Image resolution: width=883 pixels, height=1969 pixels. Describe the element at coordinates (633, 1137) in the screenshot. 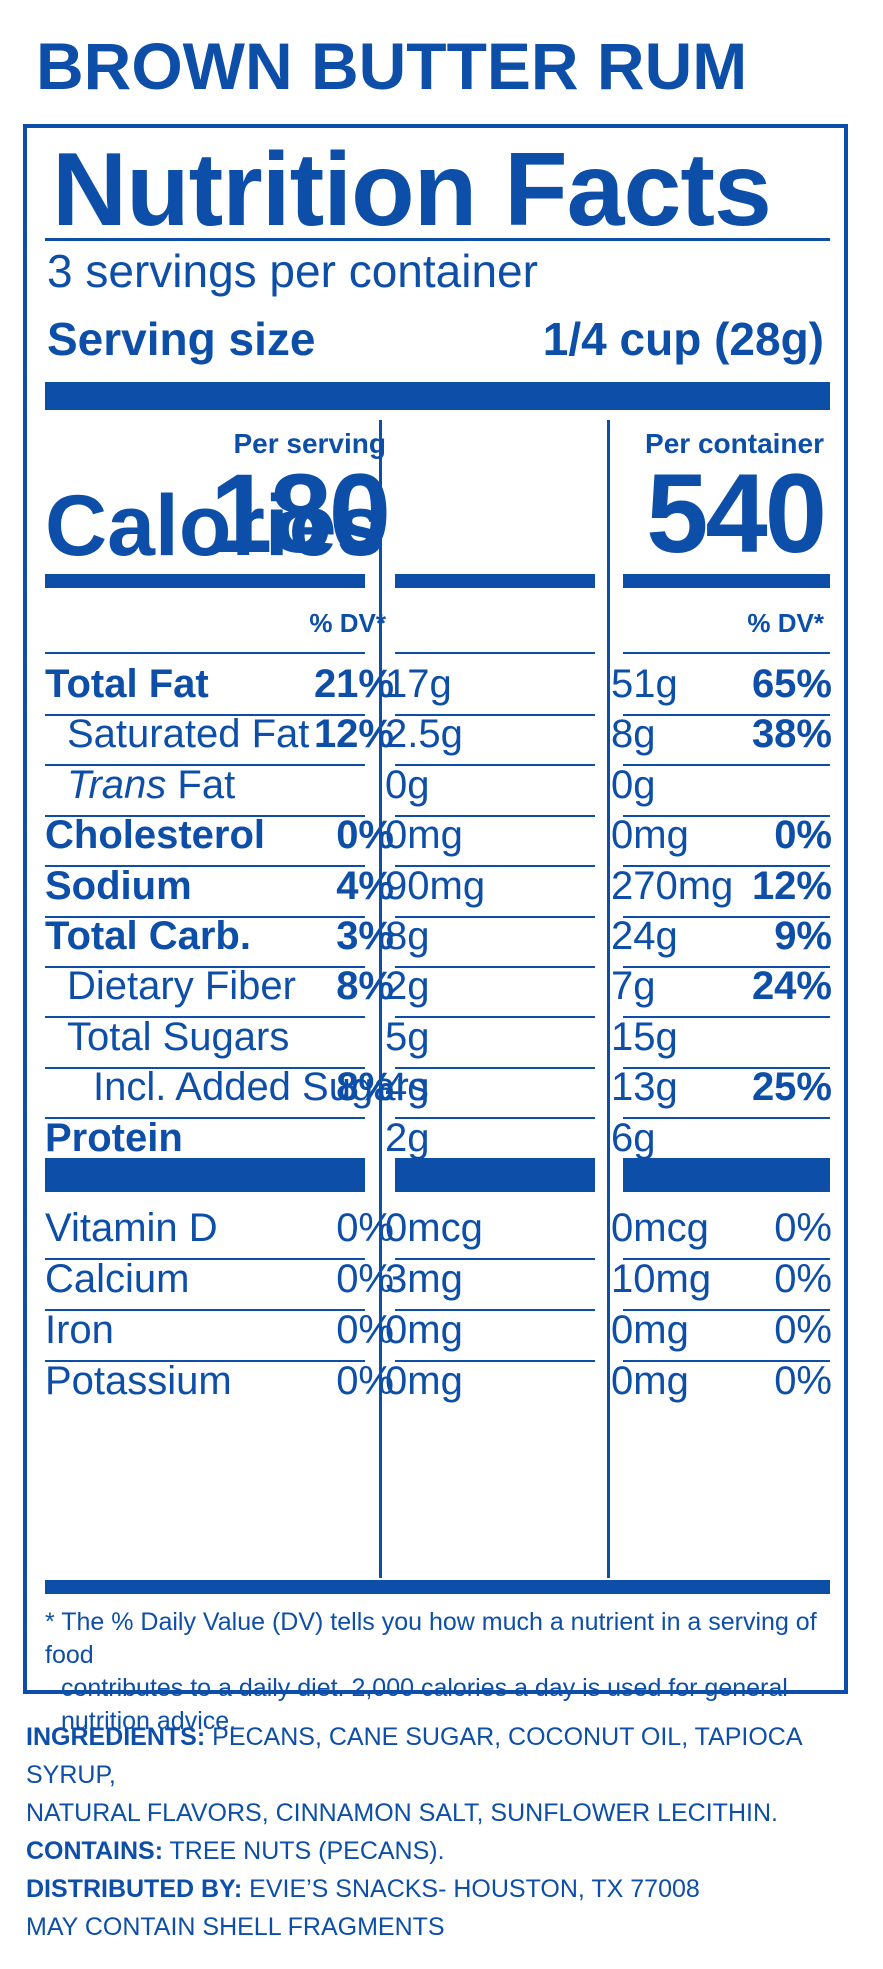

I see `container-amount: 6g` at that location.